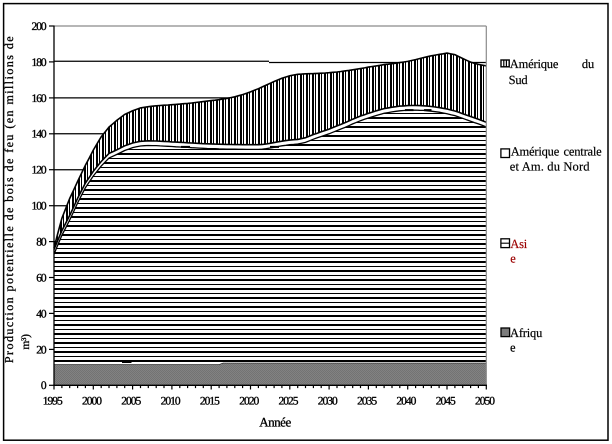  What do you see at coordinates (44, 386) in the screenshot?
I see `svg-text: 0` at bounding box center [44, 386].